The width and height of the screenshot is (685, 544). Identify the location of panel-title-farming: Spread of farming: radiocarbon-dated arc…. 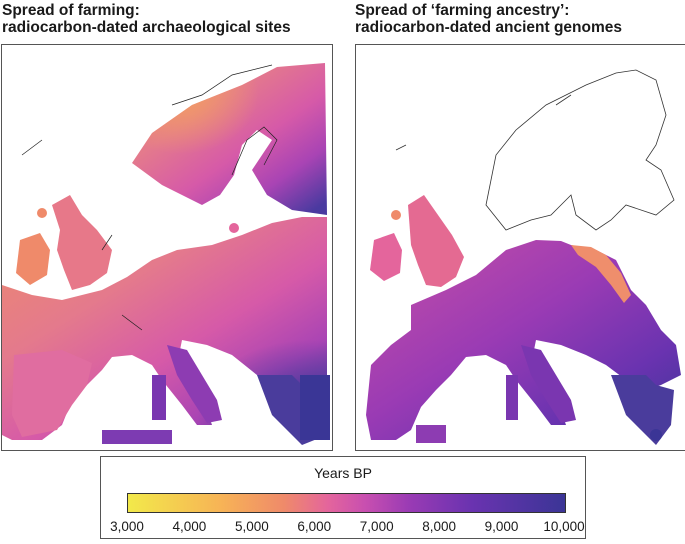
(146, 19).